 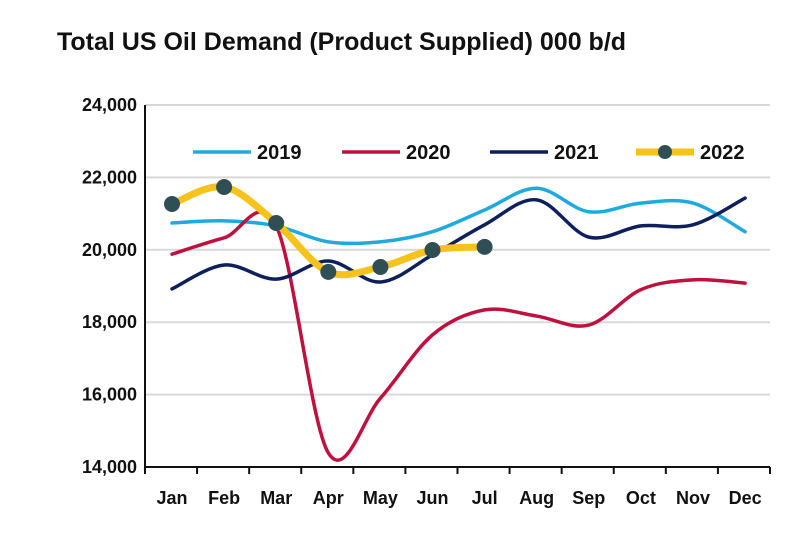 I want to click on legend-label-2021: 2021, so click(x=576, y=153).